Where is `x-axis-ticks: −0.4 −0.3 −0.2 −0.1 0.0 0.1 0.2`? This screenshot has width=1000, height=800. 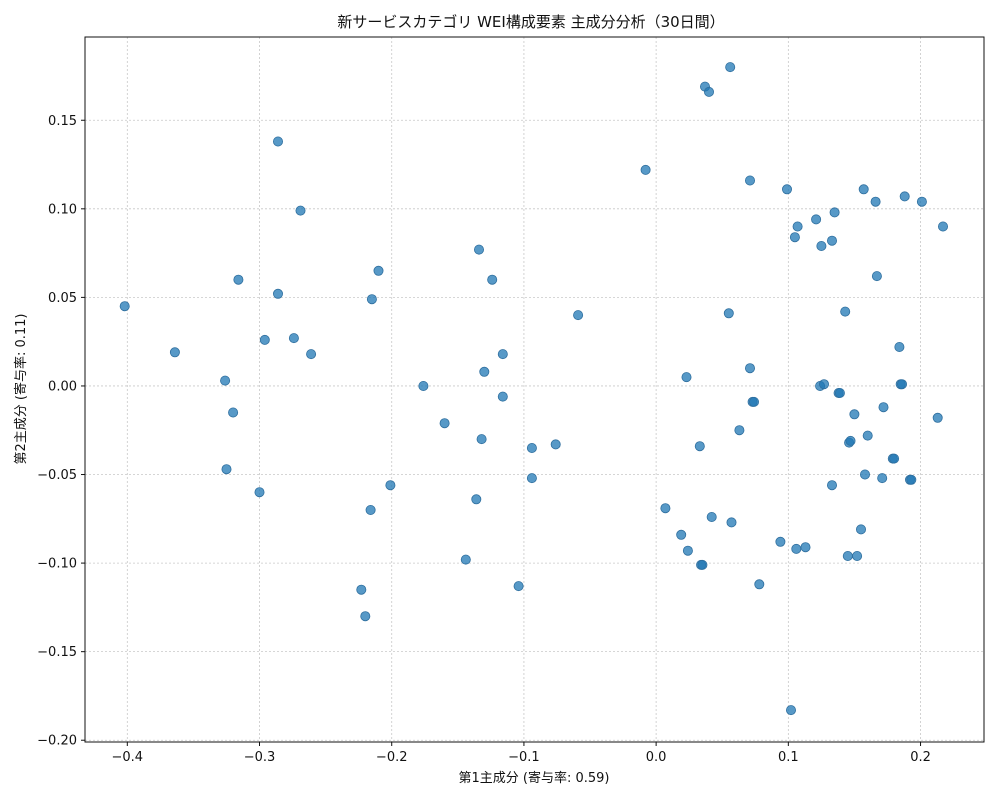 x-axis-ticks: −0.4 −0.3 −0.2 −0.1 0.0 0.1 0.2 is located at coordinates (521, 753).